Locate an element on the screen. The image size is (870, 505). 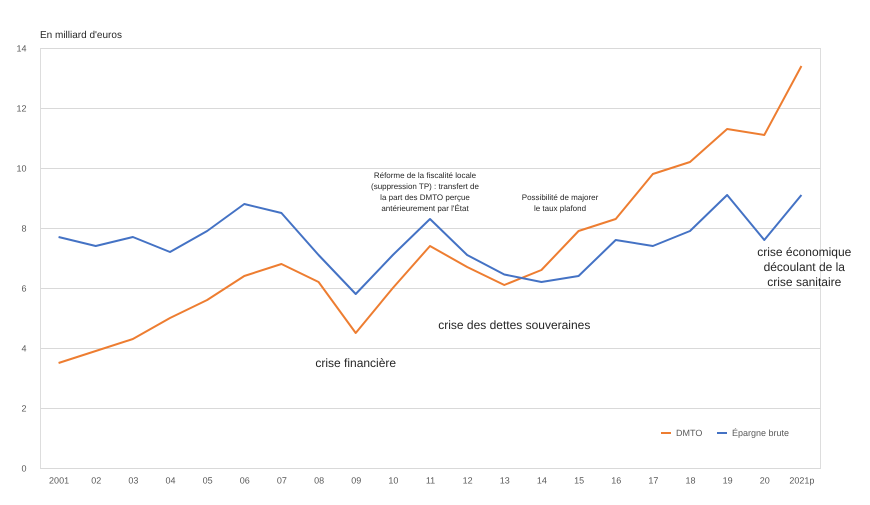
x-tick-label: 18 is located at coordinates (690, 481).